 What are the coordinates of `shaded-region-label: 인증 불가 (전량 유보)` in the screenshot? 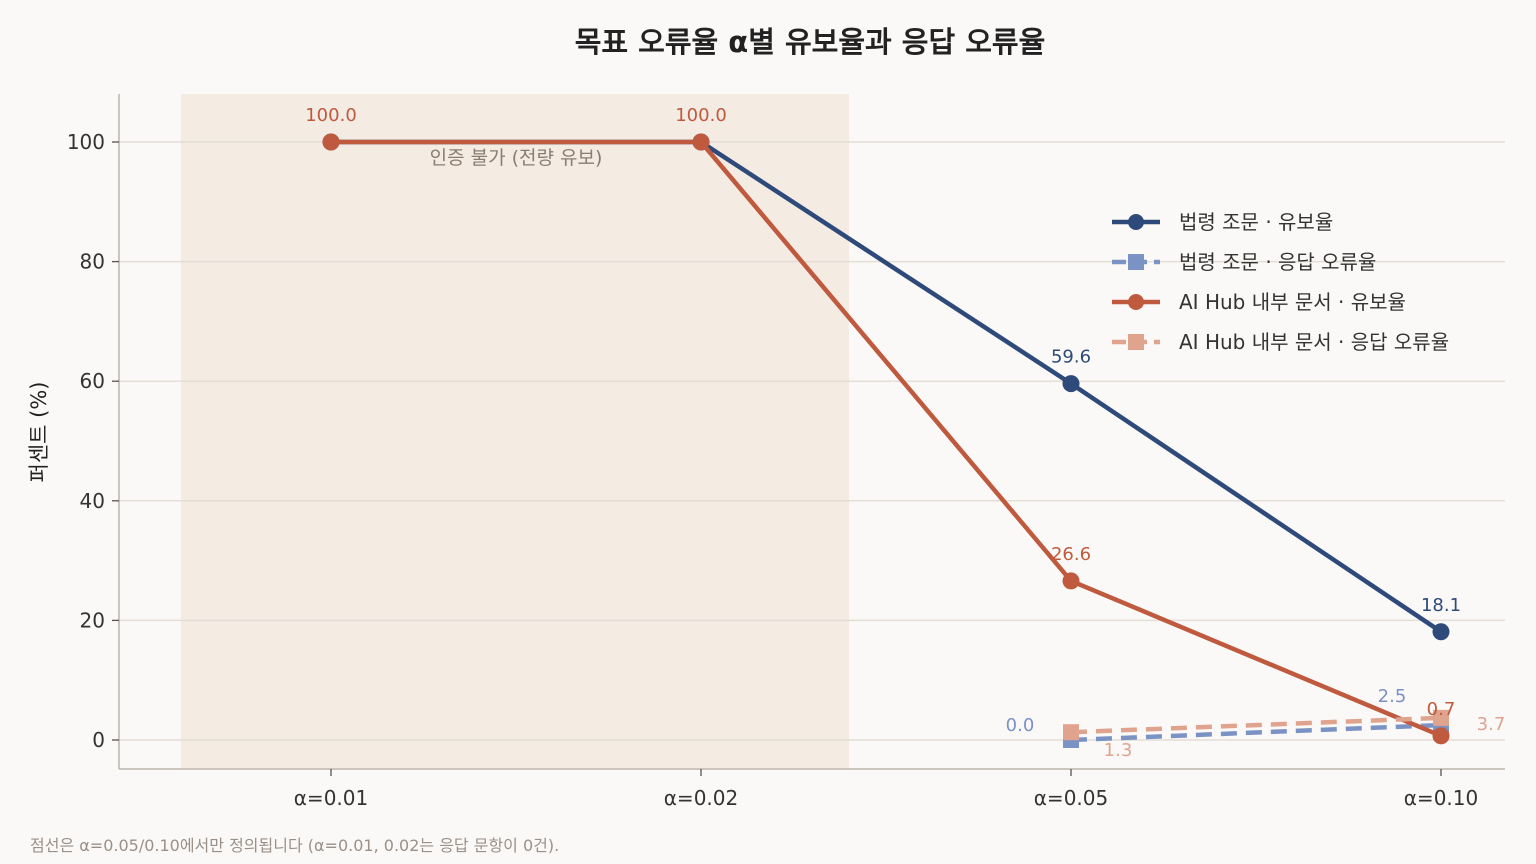 It's located at (516, 158).